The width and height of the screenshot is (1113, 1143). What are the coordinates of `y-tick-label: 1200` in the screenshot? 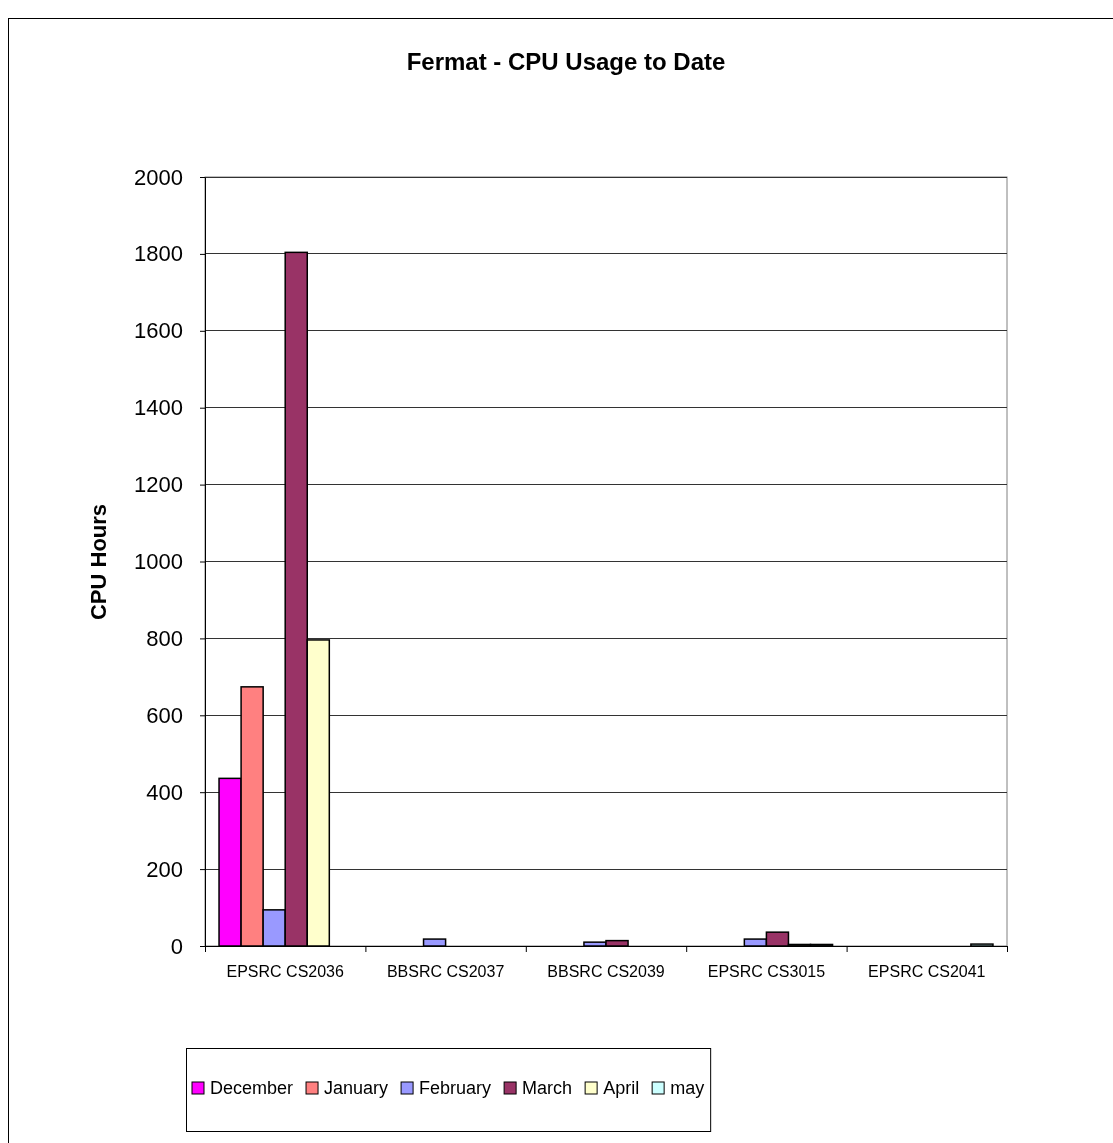 It's located at (158, 485).